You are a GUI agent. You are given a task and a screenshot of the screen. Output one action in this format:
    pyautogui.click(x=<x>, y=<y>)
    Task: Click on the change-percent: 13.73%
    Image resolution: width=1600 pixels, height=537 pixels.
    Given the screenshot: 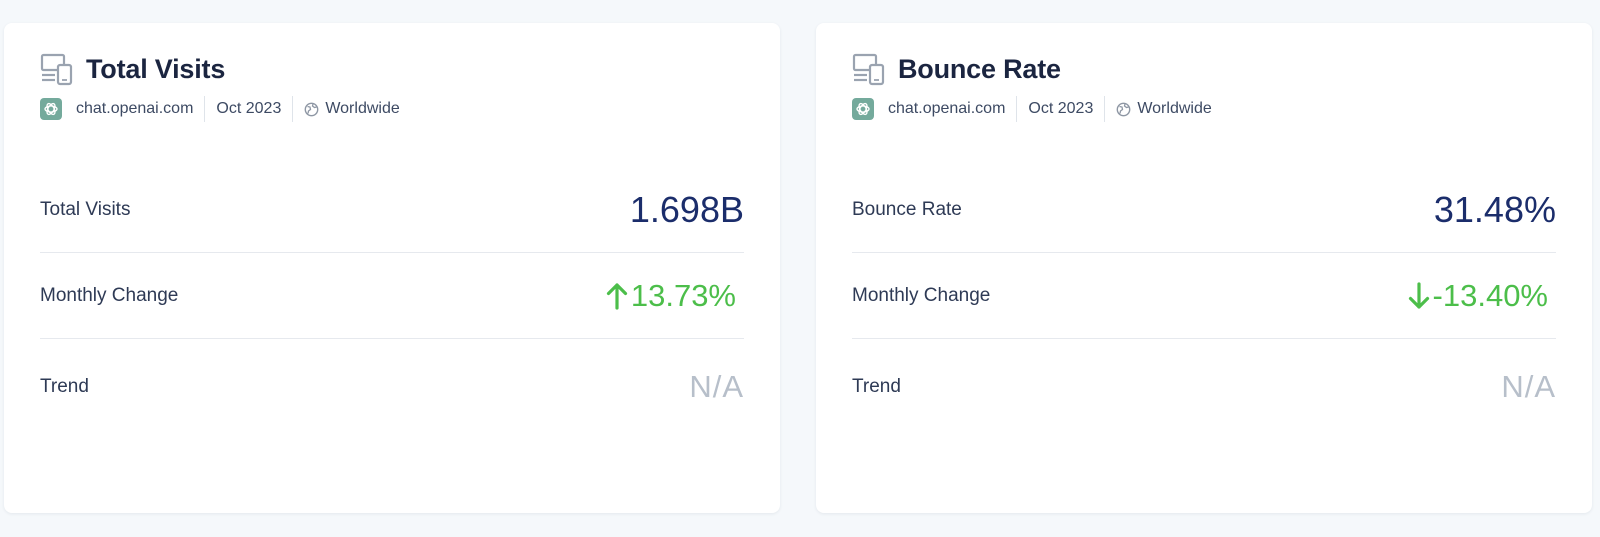 What is the action you would take?
    pyautogui.click(x=683, y=295)
    